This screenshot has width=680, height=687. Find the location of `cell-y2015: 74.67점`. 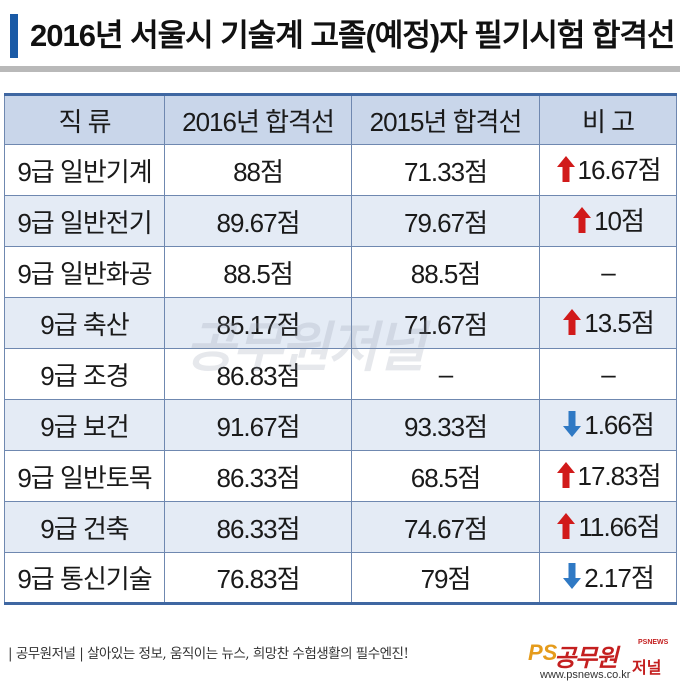

cell-y2015: 74.67점 is located at coordinates (445, 527).